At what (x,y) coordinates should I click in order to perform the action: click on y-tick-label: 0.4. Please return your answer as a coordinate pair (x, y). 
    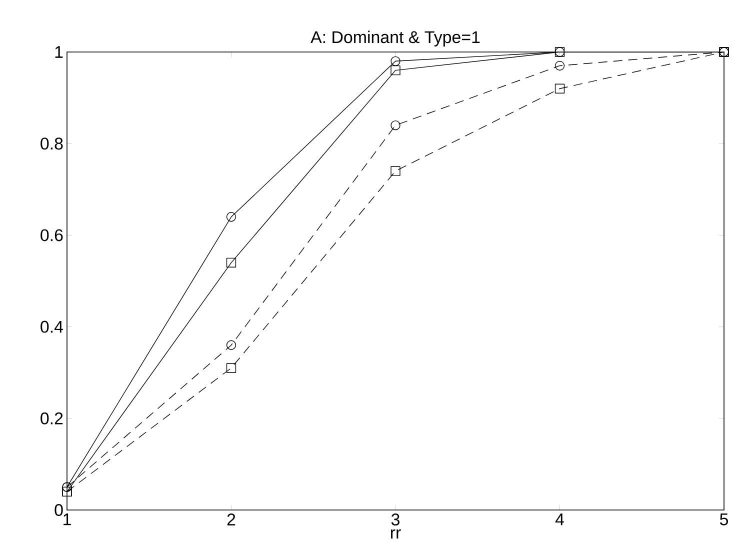
    Looking at the image, I should click on (51, 326).